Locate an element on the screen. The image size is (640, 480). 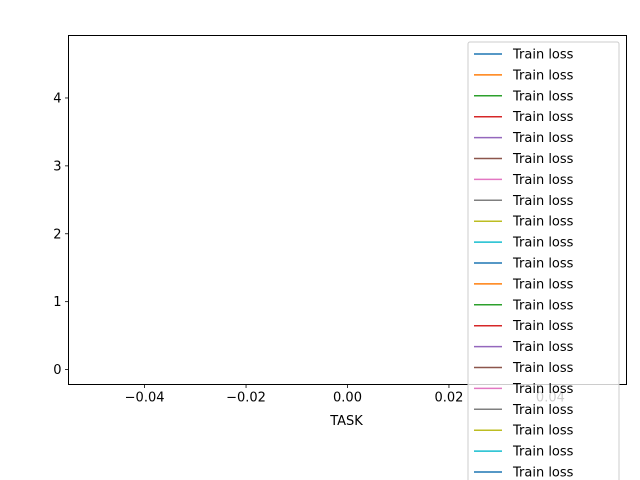
x-tick-label: 0.00 is located at coordinates (347, 398).